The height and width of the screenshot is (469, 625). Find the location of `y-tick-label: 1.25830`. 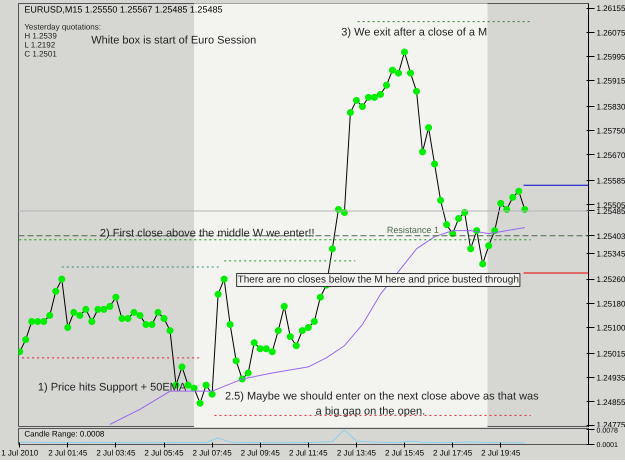

y-tick-label: 1.25830 is located at coordinates (610, 107).